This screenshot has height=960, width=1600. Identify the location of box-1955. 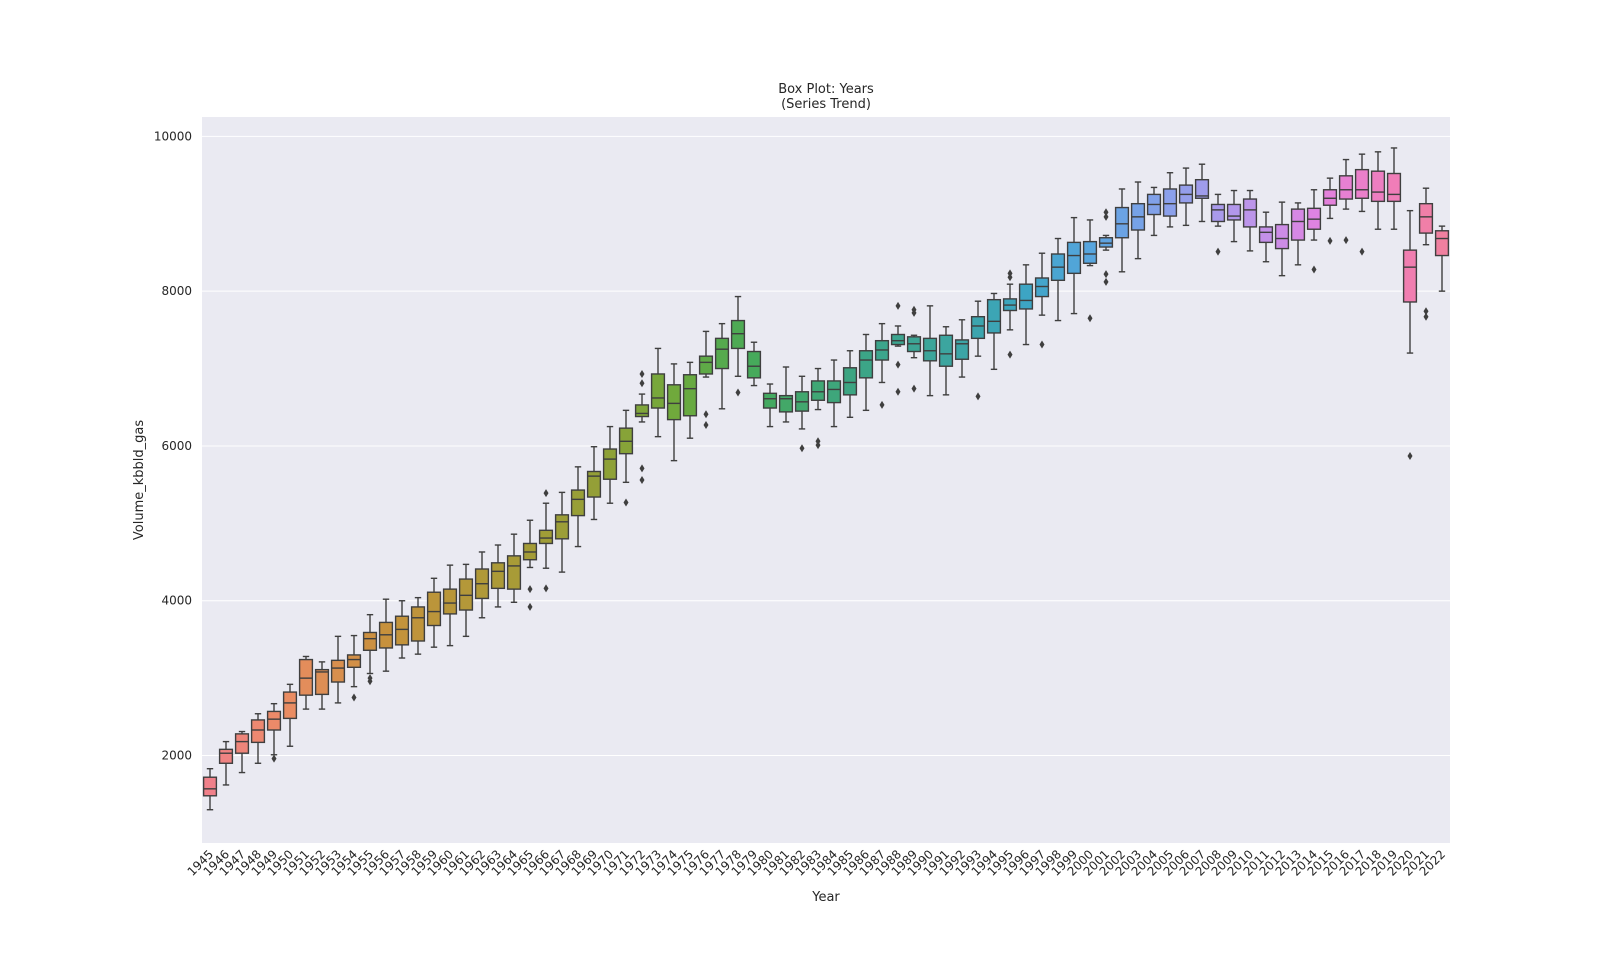
(370, 649).